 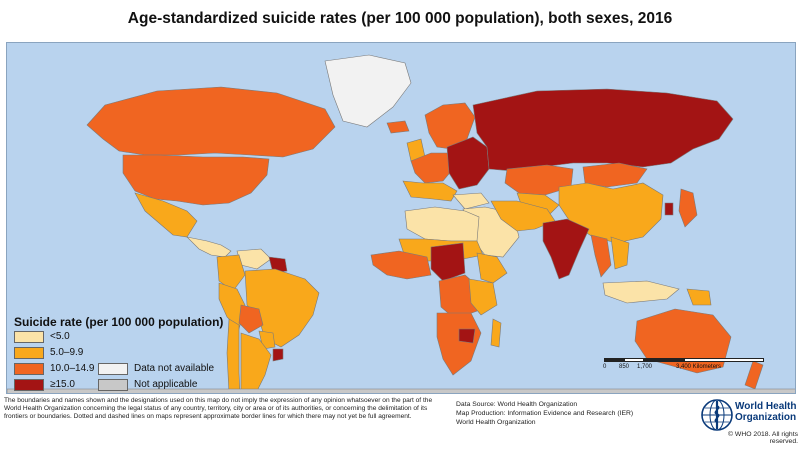 I want to click on scale-label: 0, so click(x=605, y=367).